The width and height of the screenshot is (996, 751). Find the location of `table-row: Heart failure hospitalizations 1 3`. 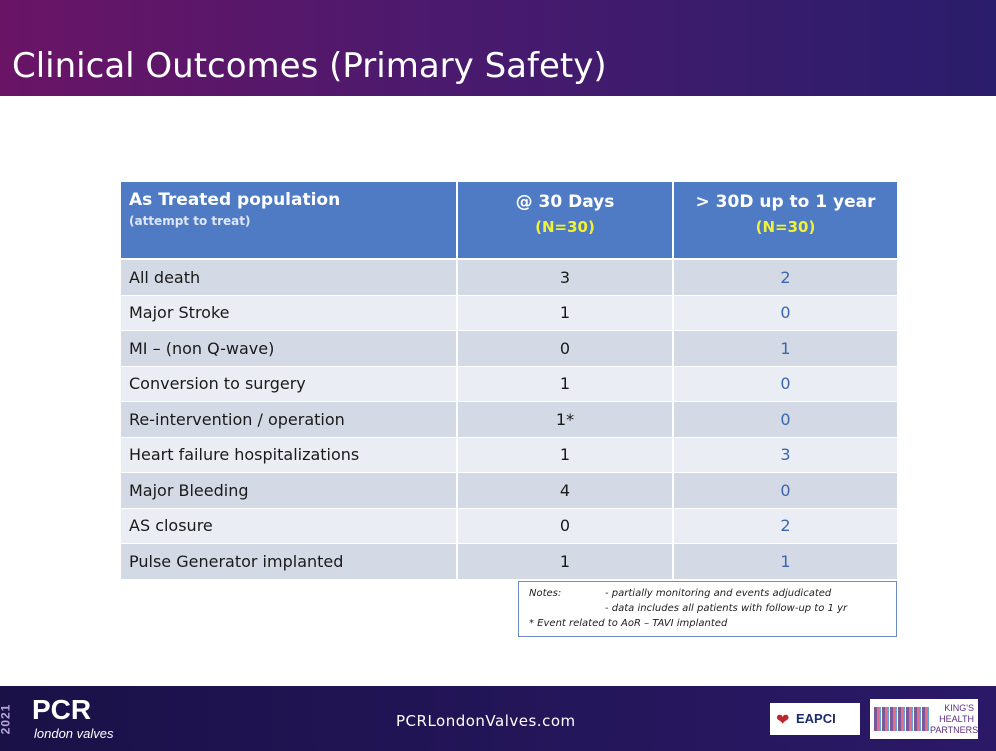

table-row: Heart failure hospitalizations 1 3 is located at coordinates (509, 455).